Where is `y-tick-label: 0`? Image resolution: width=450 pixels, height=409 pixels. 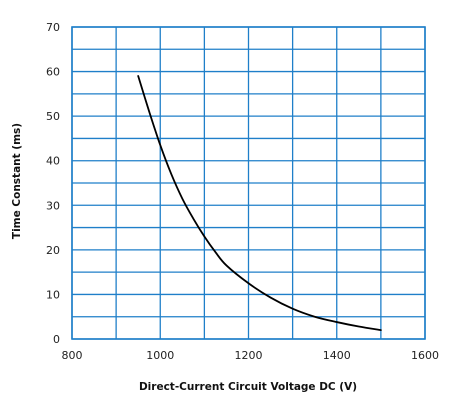 y-tick-label: 0 is located at coordinates (56, 339).